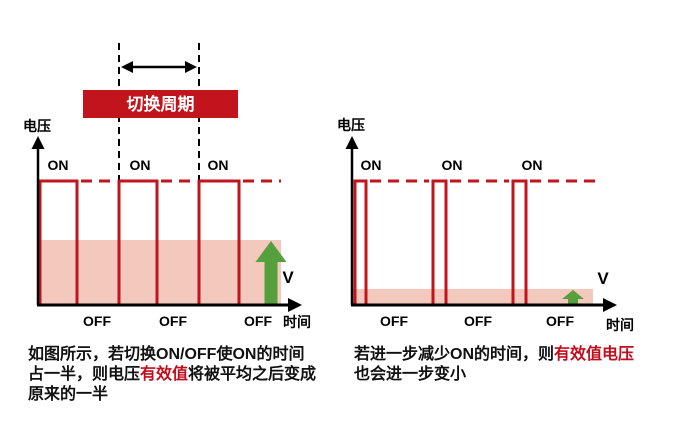 The image size is (688, 438). What do you see at coordinates (252, 374) in the screenshot?
I see `caption-text: 将被平均之后变成` at bounding box center [252, 374].